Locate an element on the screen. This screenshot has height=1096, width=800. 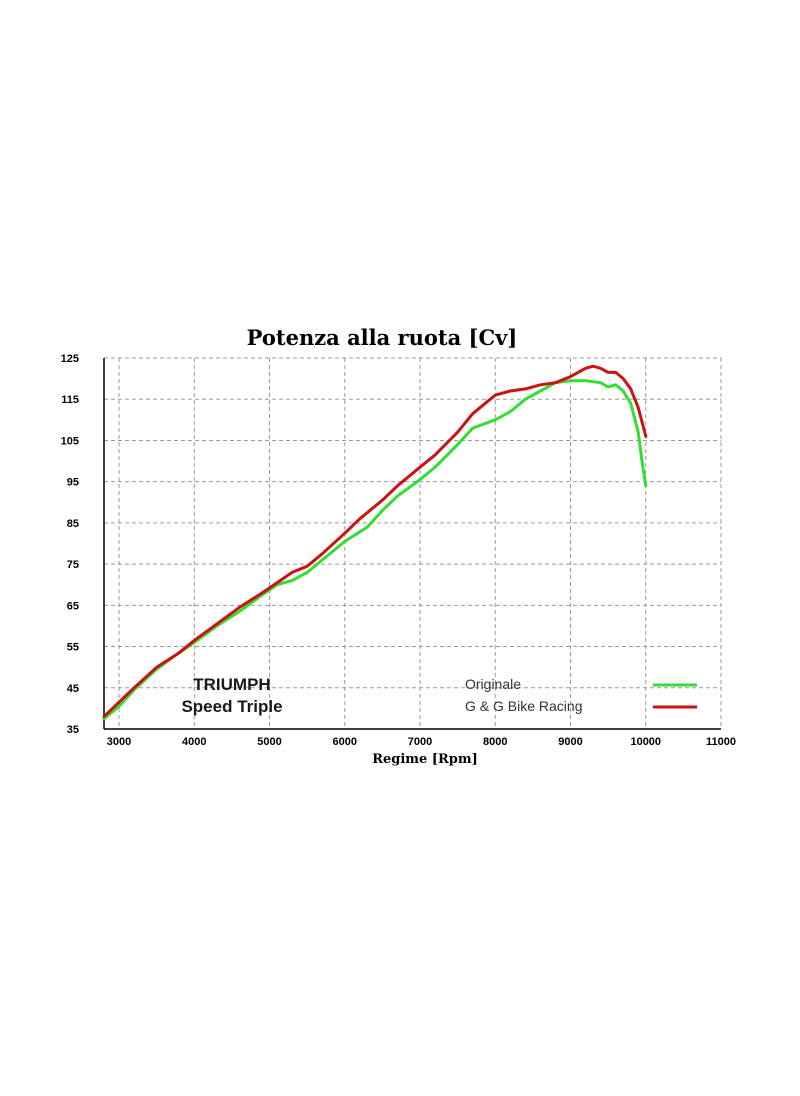
y-tick-label: 65 is located at coordinates (73, 606).